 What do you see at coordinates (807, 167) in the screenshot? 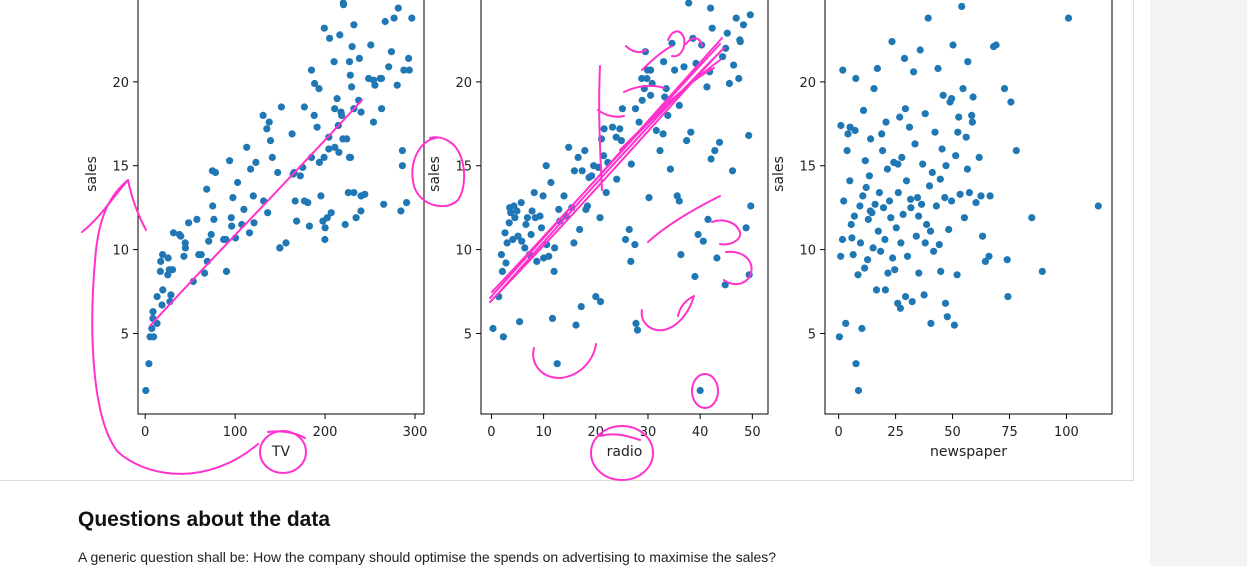
I see `y-tick-label: 15` at bounding box center [807, 167].